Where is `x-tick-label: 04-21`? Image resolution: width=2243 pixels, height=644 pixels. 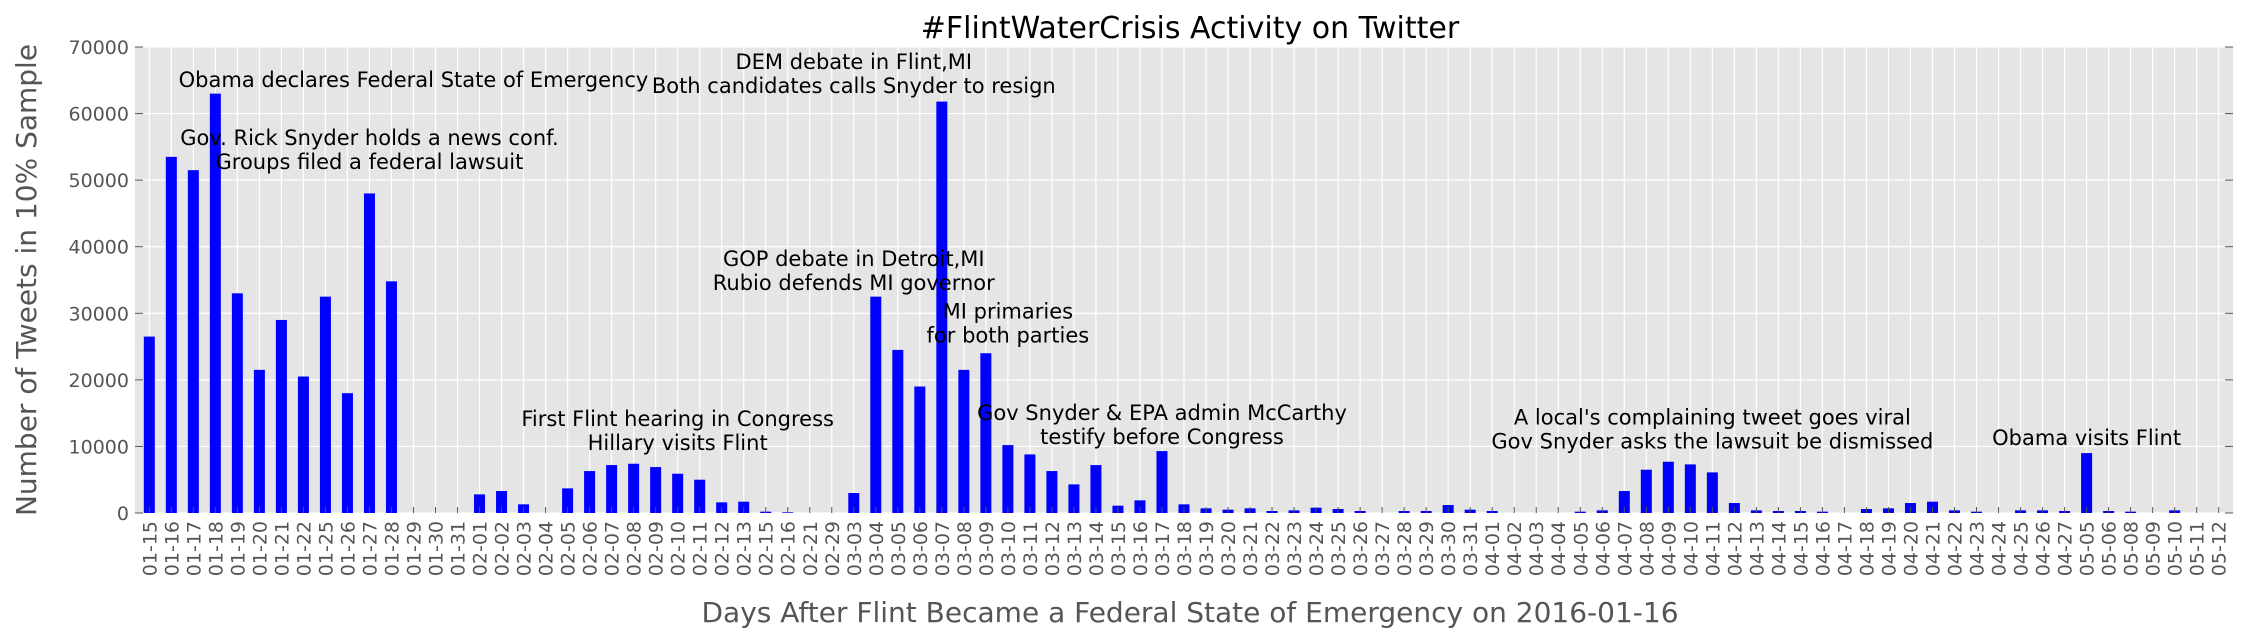
x-tick-label: 04-21 is located at coordinates (1933, 548).